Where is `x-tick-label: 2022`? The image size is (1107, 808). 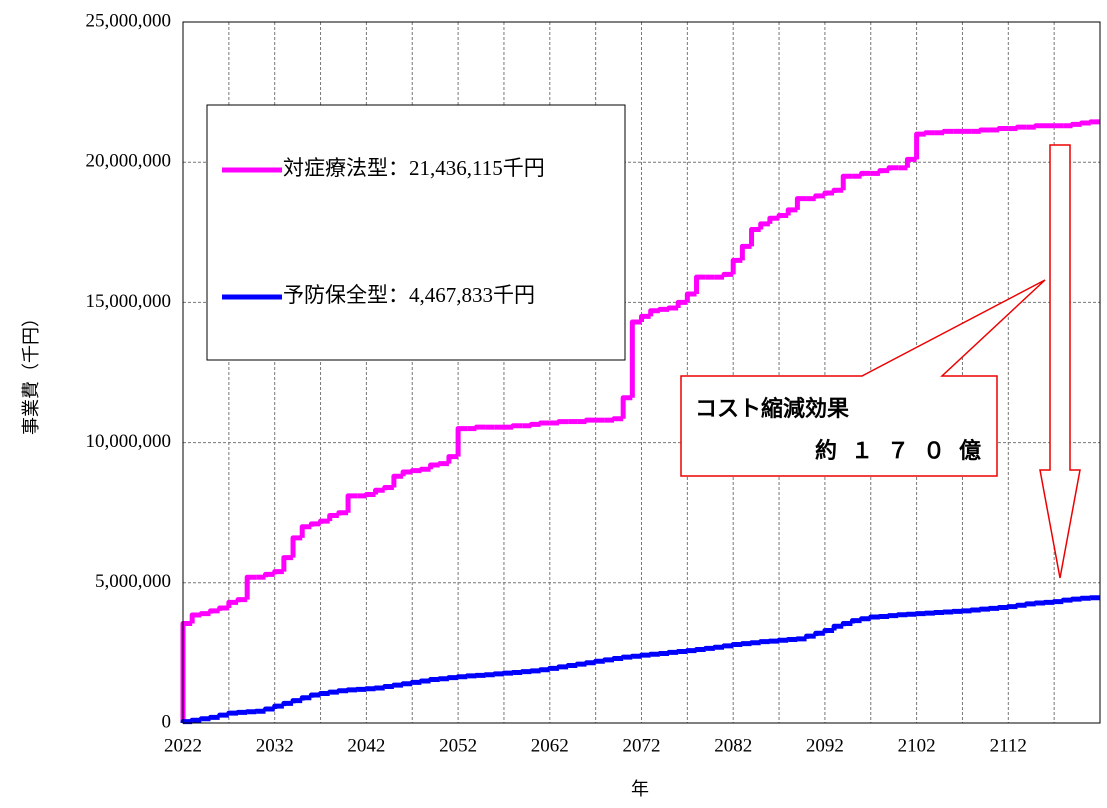
x-tick-label: 2022 is located at coordinates (183, 745).